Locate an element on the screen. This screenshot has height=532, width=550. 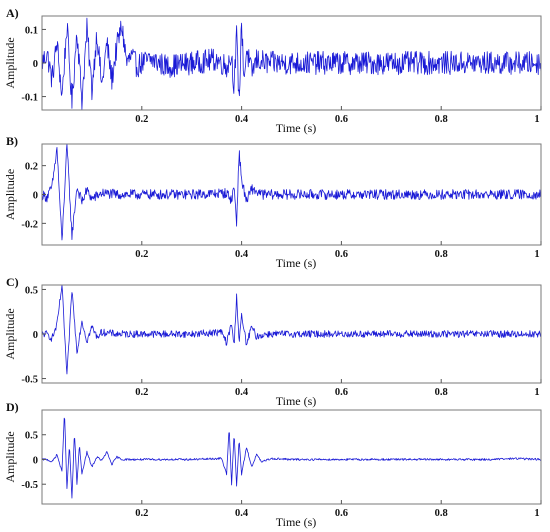
y-tick-label: -0.1 is located at coordinates (29, 98).